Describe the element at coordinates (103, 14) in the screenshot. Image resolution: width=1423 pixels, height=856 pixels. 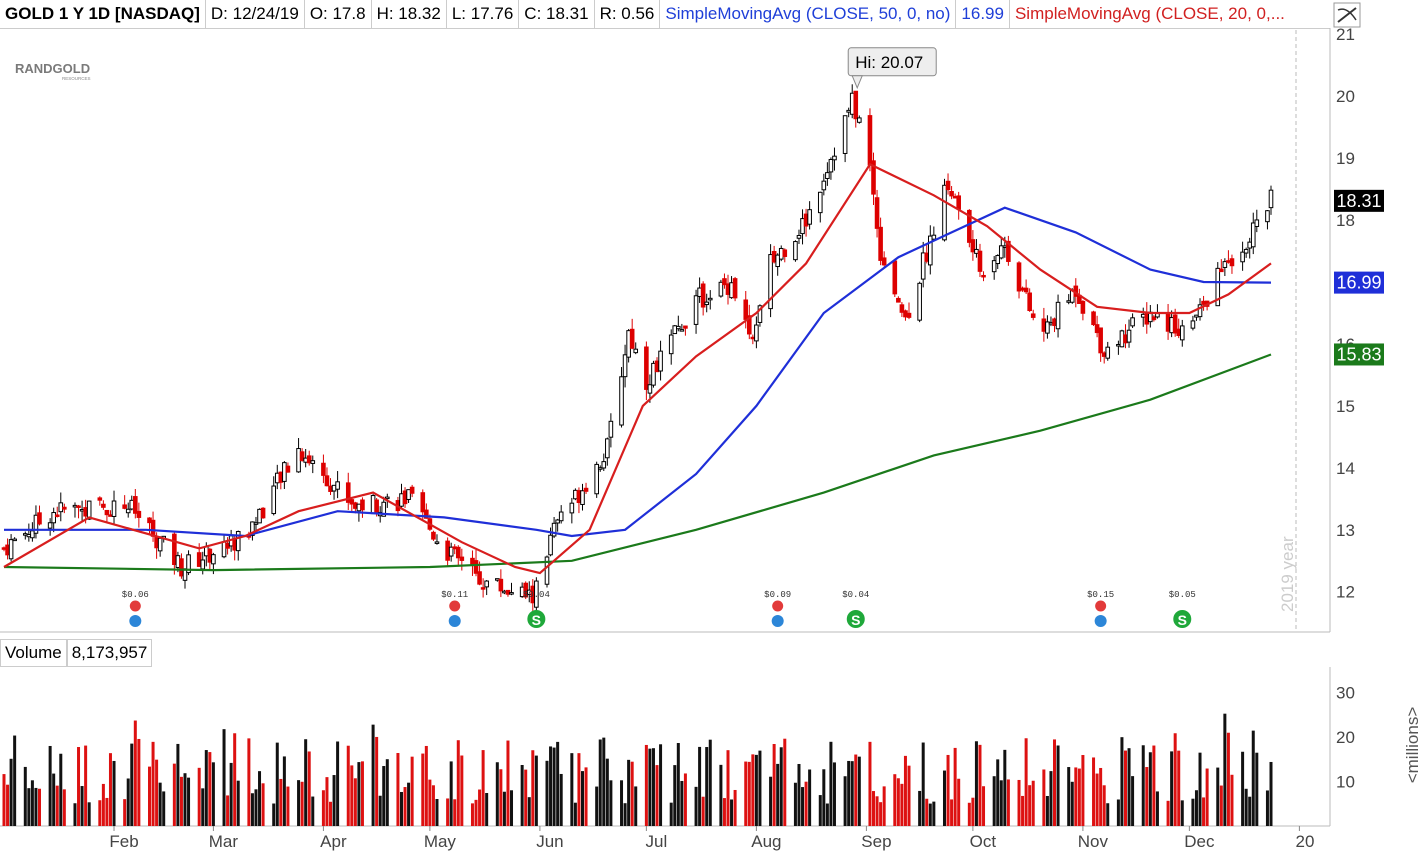
I see `symbol-label: GOLD 1 Y 1D [NASDAQ]` at that location.